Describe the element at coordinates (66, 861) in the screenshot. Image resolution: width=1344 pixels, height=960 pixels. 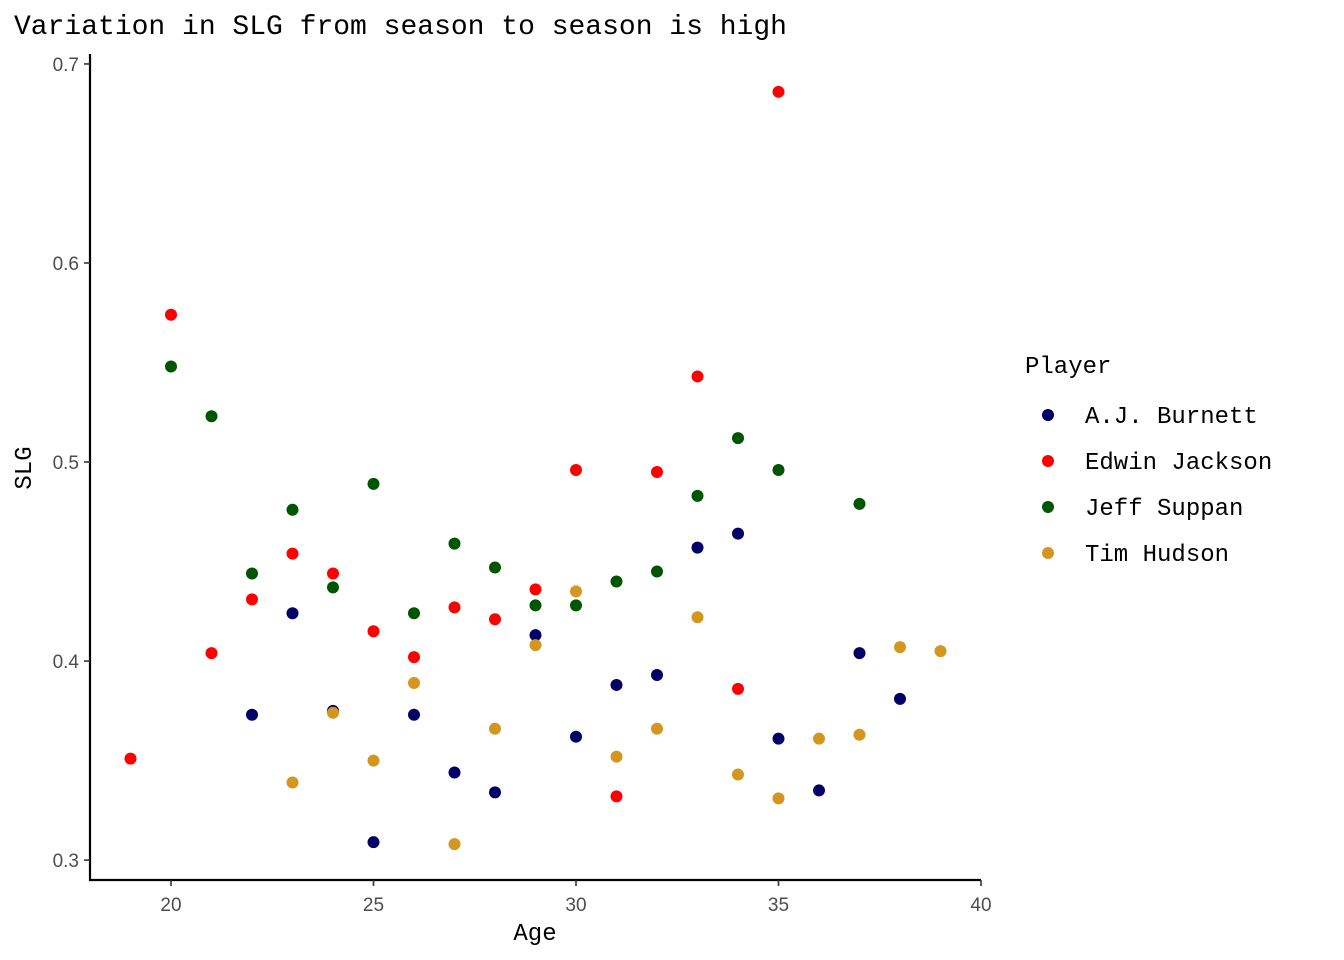
I see `y-tick-label: 0.3` at that location.